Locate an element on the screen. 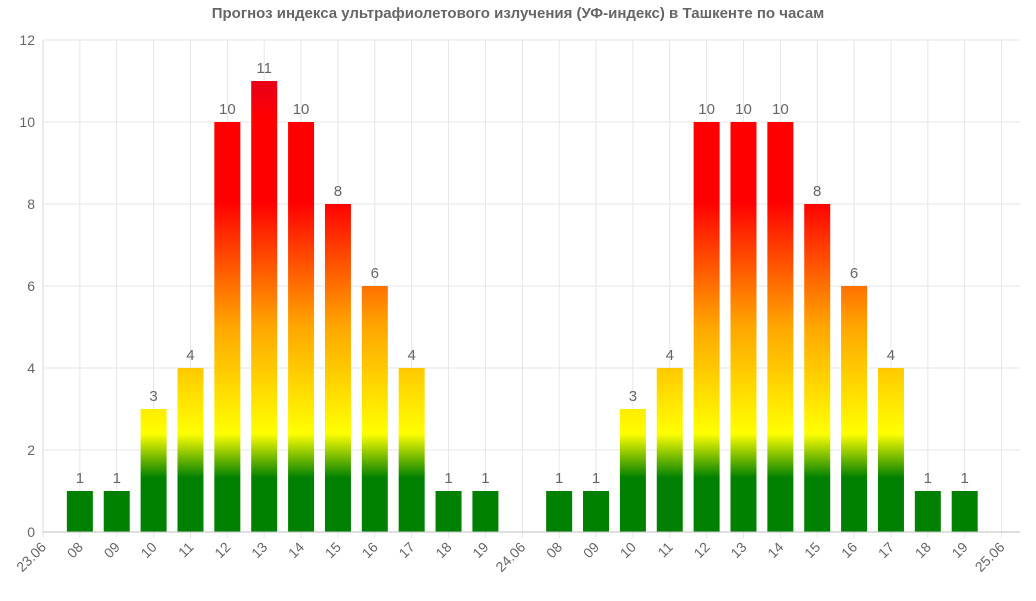 The image size is (1036, 601). x-tick-label: 24.06 is located at coordinates (510, 557).